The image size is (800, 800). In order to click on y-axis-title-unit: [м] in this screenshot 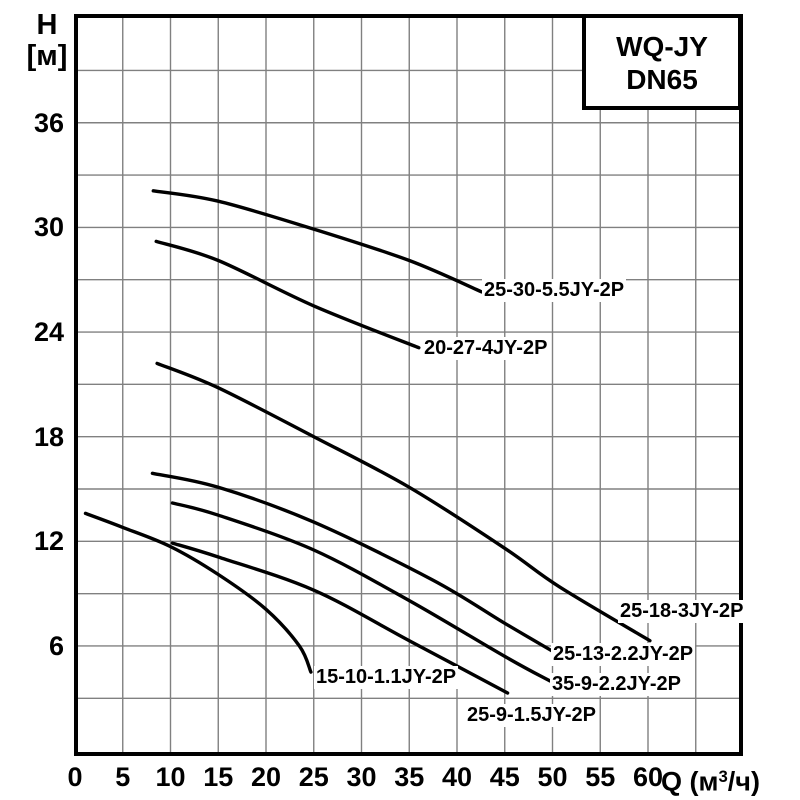, I will do `click(47, 56)`.